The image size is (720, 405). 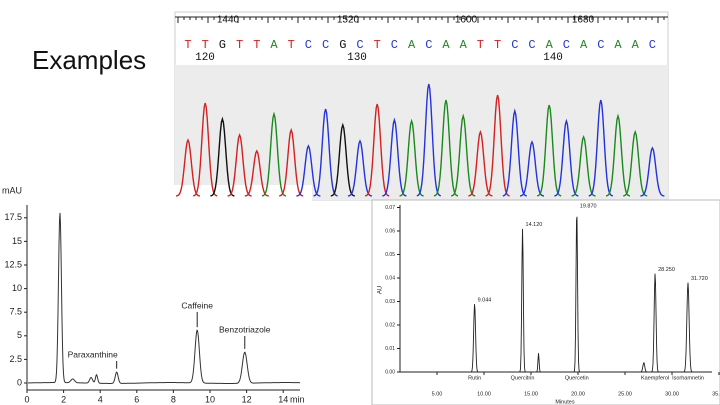 What do you see at coordinates (13, 264) in the screenshot?
I see `y-tick-label: 12.5` at bounding box center [13, 264].